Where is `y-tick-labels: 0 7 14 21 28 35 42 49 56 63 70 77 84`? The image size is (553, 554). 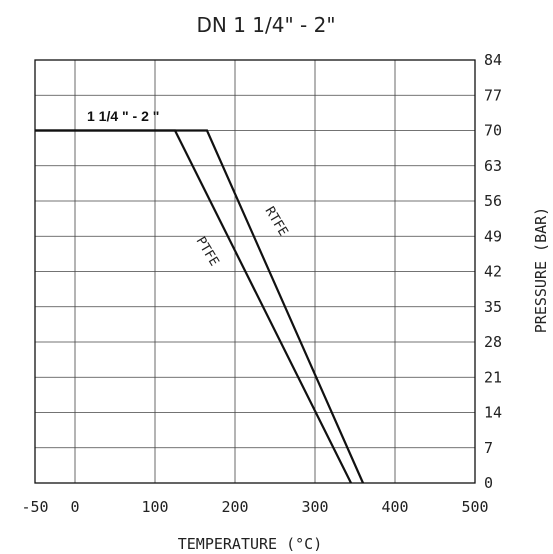 y-tick-labels: 0 7 14 21 28 35 42 49 56 63 70 77 84 is located at coordinates (493, 271).